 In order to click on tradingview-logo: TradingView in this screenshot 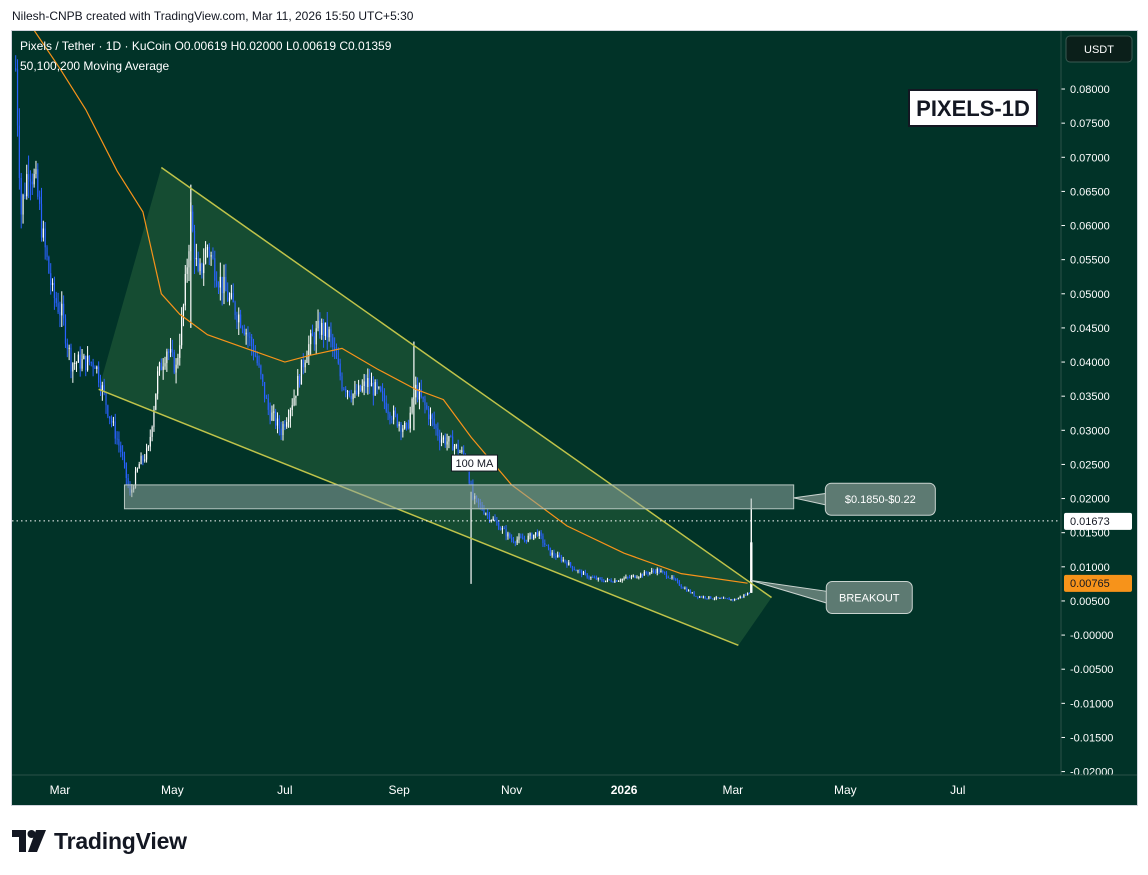, I will do `click(99, 841)`.